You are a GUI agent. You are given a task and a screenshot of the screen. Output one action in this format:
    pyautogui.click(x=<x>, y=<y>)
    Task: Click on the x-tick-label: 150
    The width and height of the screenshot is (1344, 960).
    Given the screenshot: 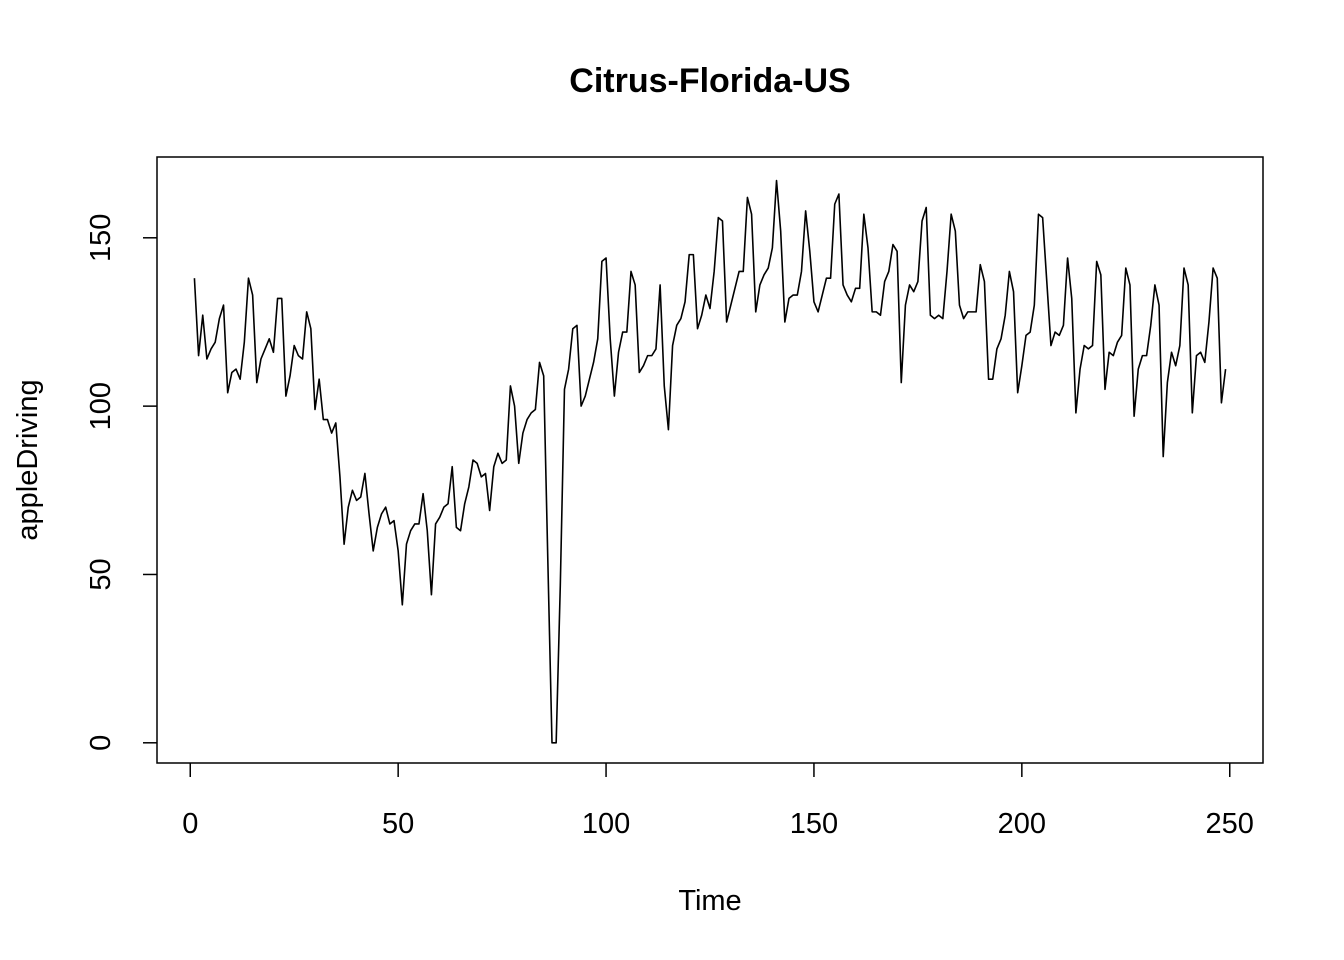 What is the action you would take?
    pyautogui.click(x=814, y=824)
    